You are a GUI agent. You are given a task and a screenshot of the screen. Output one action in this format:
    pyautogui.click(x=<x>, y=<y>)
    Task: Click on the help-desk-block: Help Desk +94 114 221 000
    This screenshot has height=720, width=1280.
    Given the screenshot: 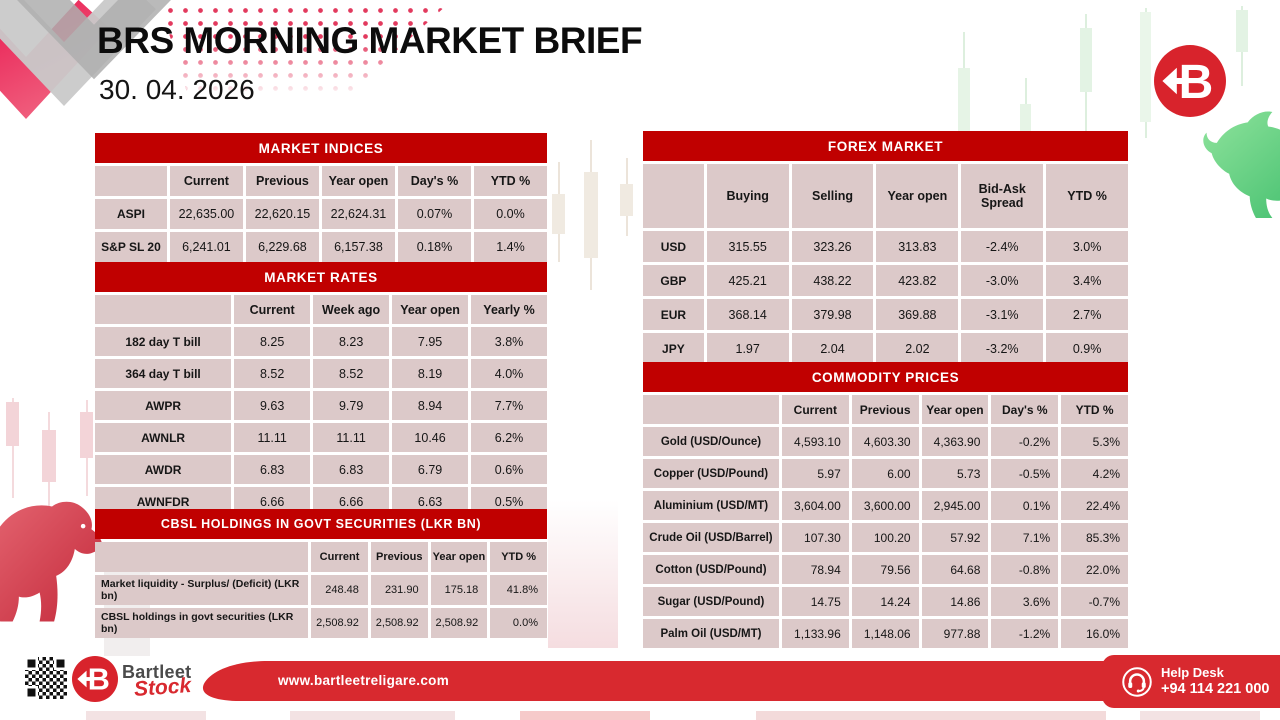 What is the action you would take?
    pyautogui.click(x=1191, y=681)
    